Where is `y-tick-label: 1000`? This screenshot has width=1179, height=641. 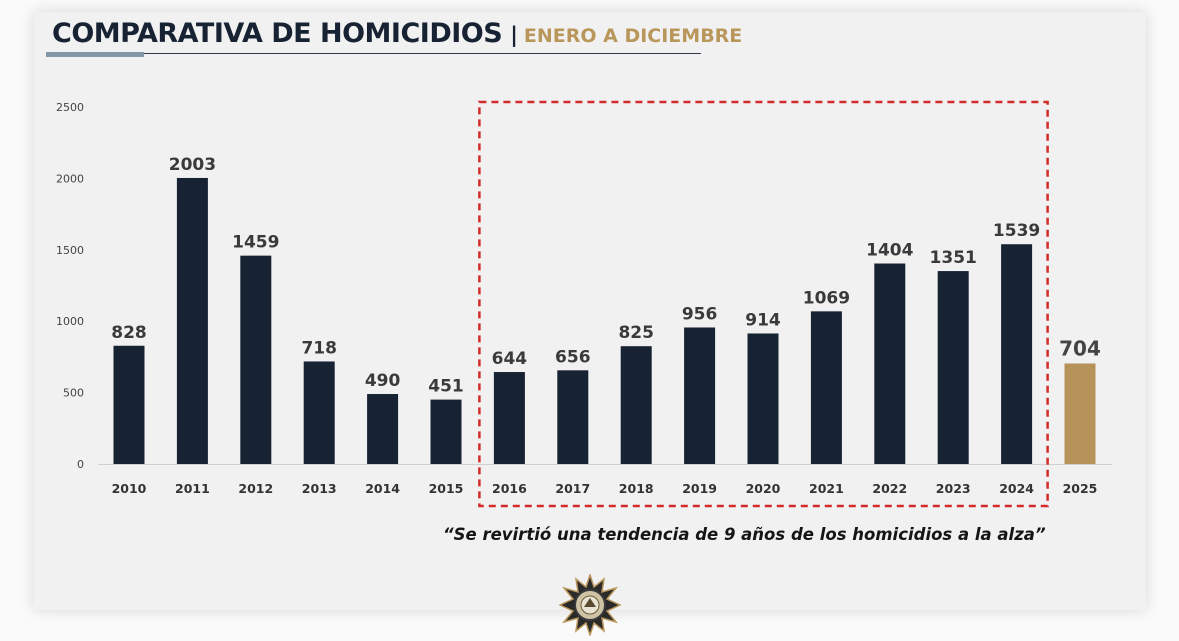
y-tick-label: 1000 is located at coordinates (70, 321).